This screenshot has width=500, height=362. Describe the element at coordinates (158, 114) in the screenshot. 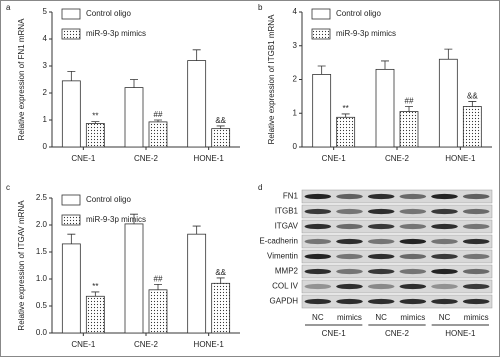

I see `annotation: ##` at that location.